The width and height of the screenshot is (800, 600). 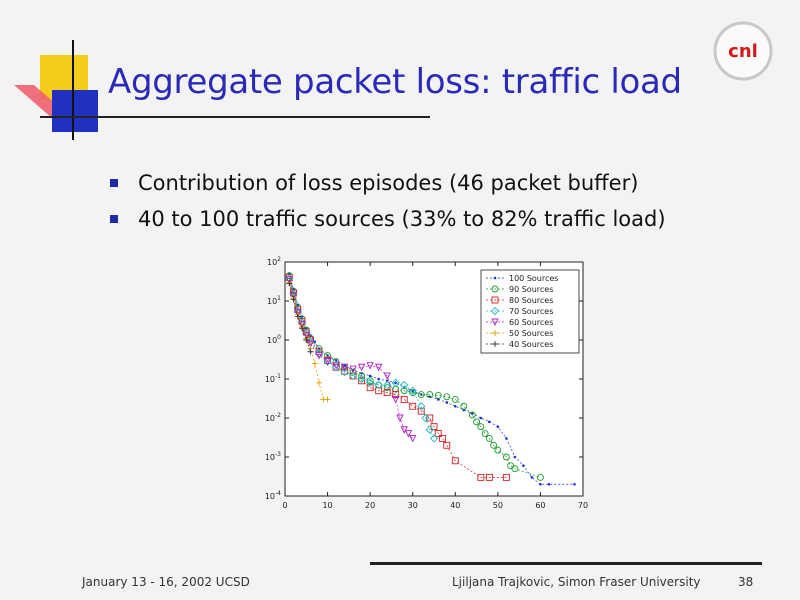 I want to click on x-tick-label: 0, so click(x=284, y=505).